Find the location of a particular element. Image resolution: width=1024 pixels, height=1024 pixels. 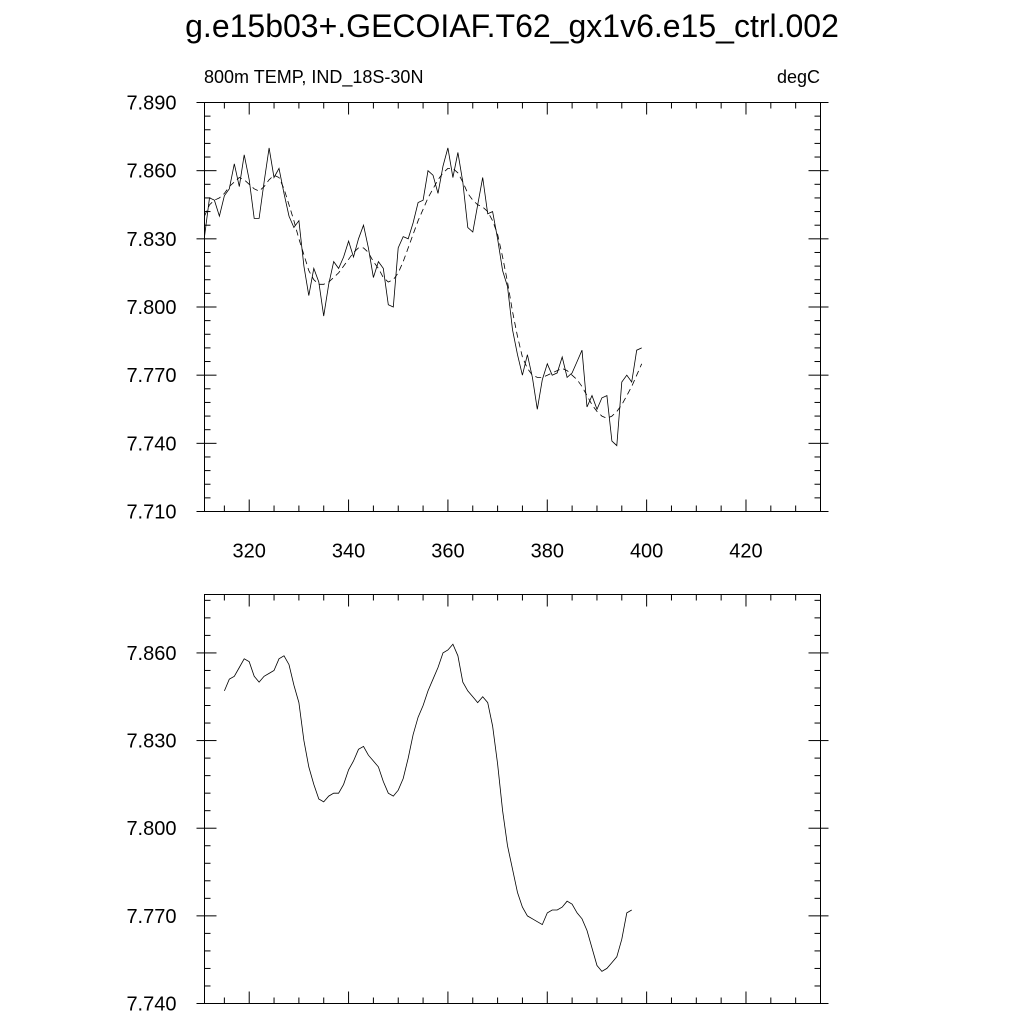

bottom-ytick-label: 7.800 is located at coordinates (151, 829).